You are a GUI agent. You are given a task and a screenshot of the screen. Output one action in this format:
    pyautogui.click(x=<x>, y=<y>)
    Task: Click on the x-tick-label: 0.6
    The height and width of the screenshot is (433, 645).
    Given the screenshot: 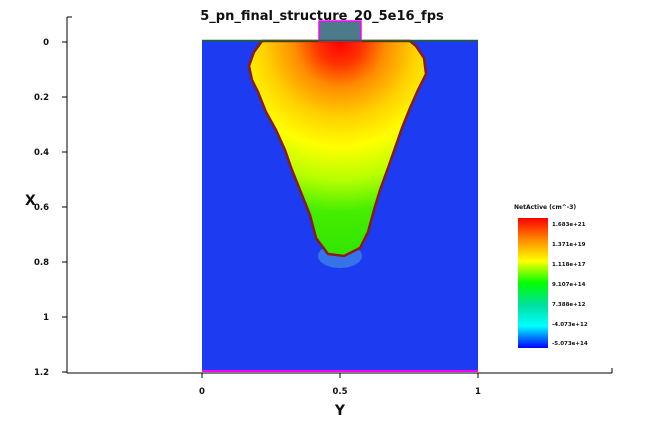 What is the action you would take?
    pyautogui.click(x=41, y=208)
    